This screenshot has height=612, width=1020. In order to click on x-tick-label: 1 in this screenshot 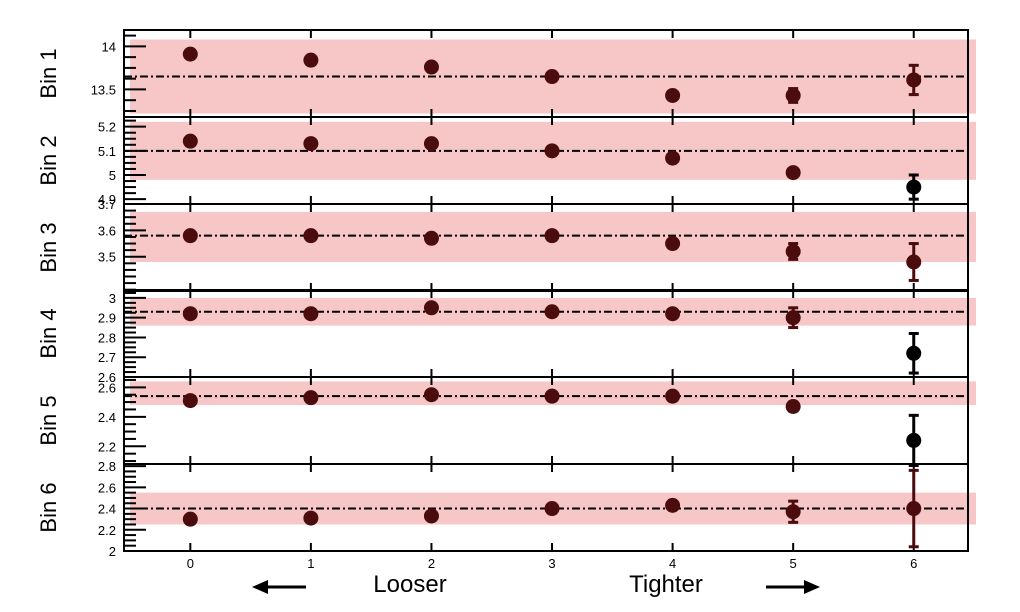, I will do `click(310, 563)`.